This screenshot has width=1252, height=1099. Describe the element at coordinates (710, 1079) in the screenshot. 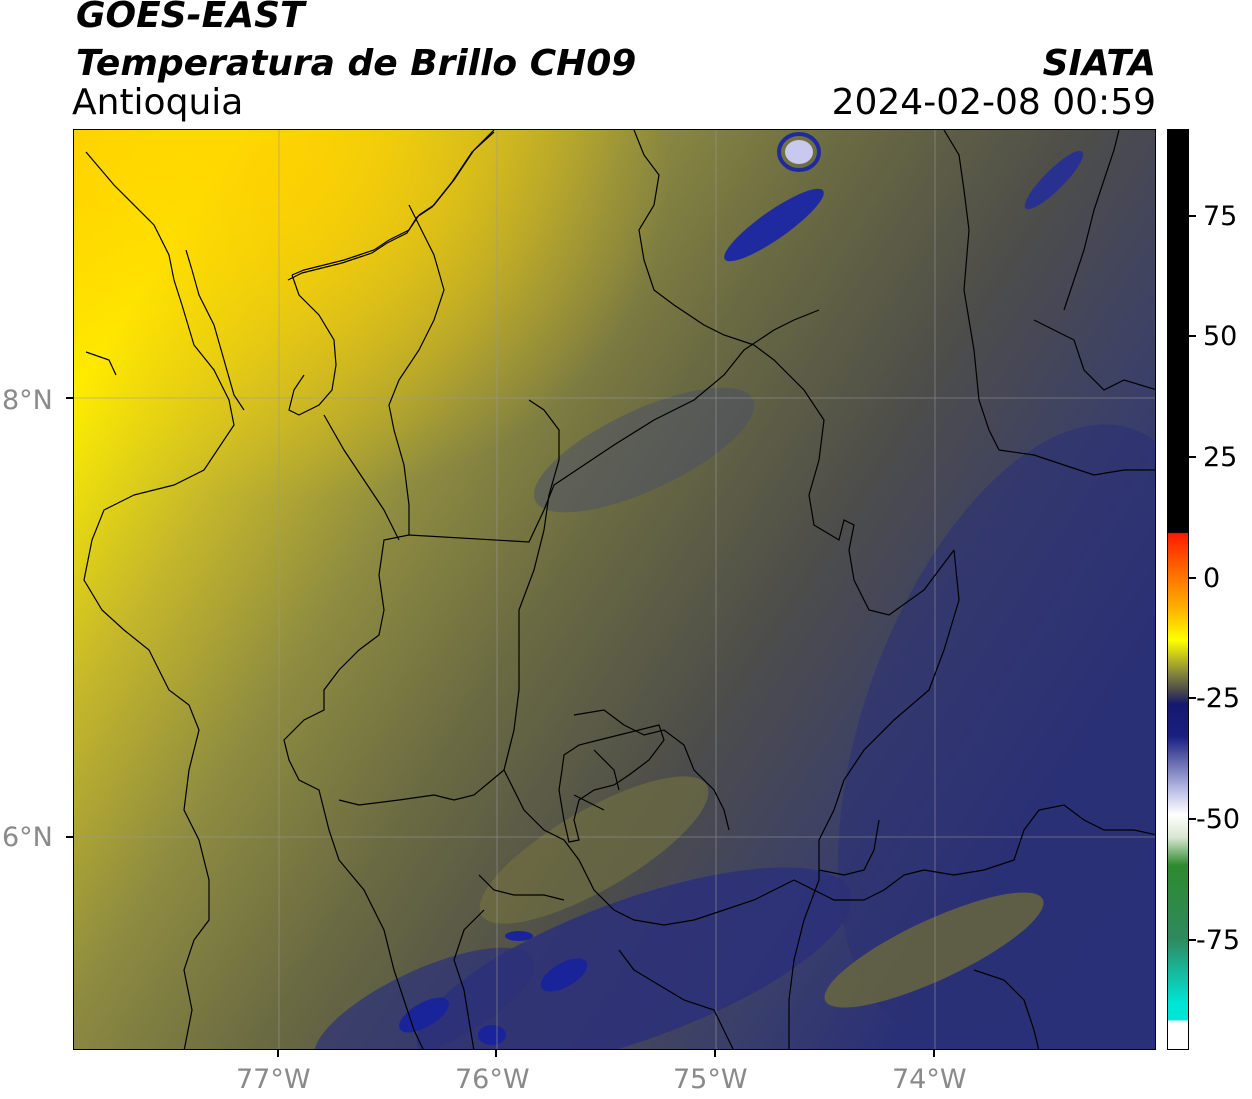

I see `lon-label-75w: 75°W` at that location.